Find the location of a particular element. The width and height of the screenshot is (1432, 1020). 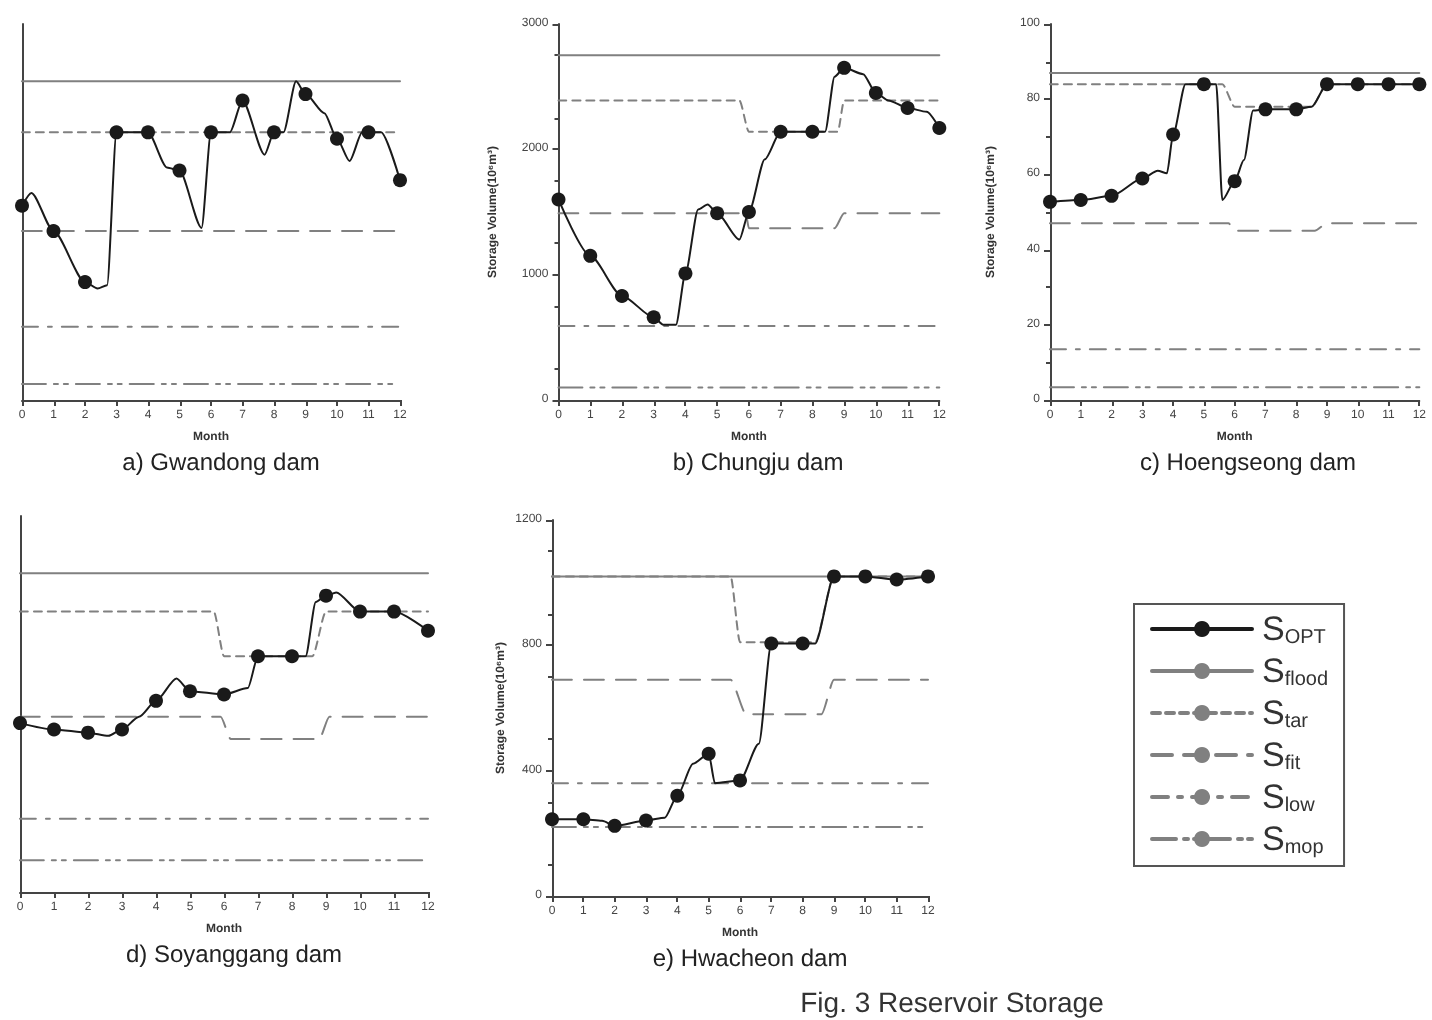

text: e) Hwacheon dam is located at coordinates (750, 958).